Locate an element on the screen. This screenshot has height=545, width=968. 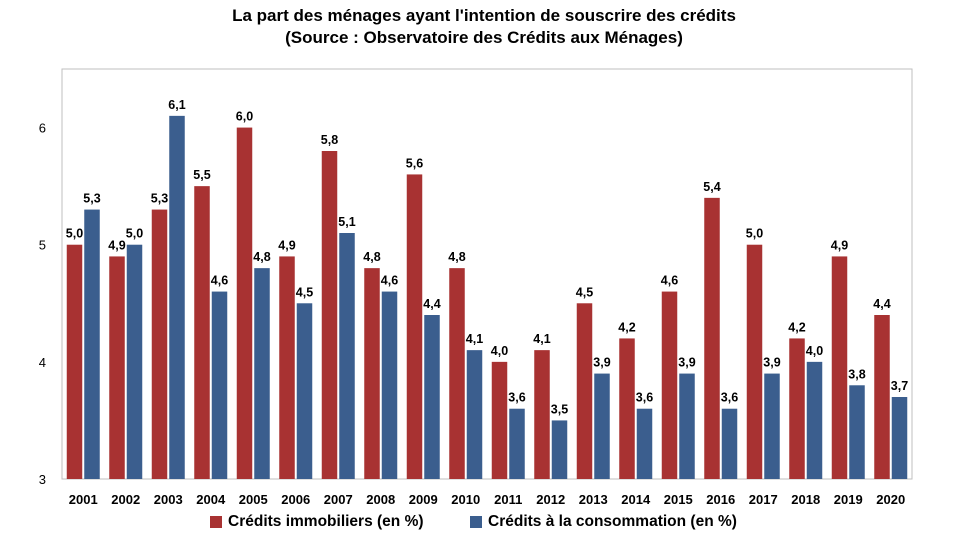
data-label-immobiliers: 4,1 is located at coordinates (541, 339).